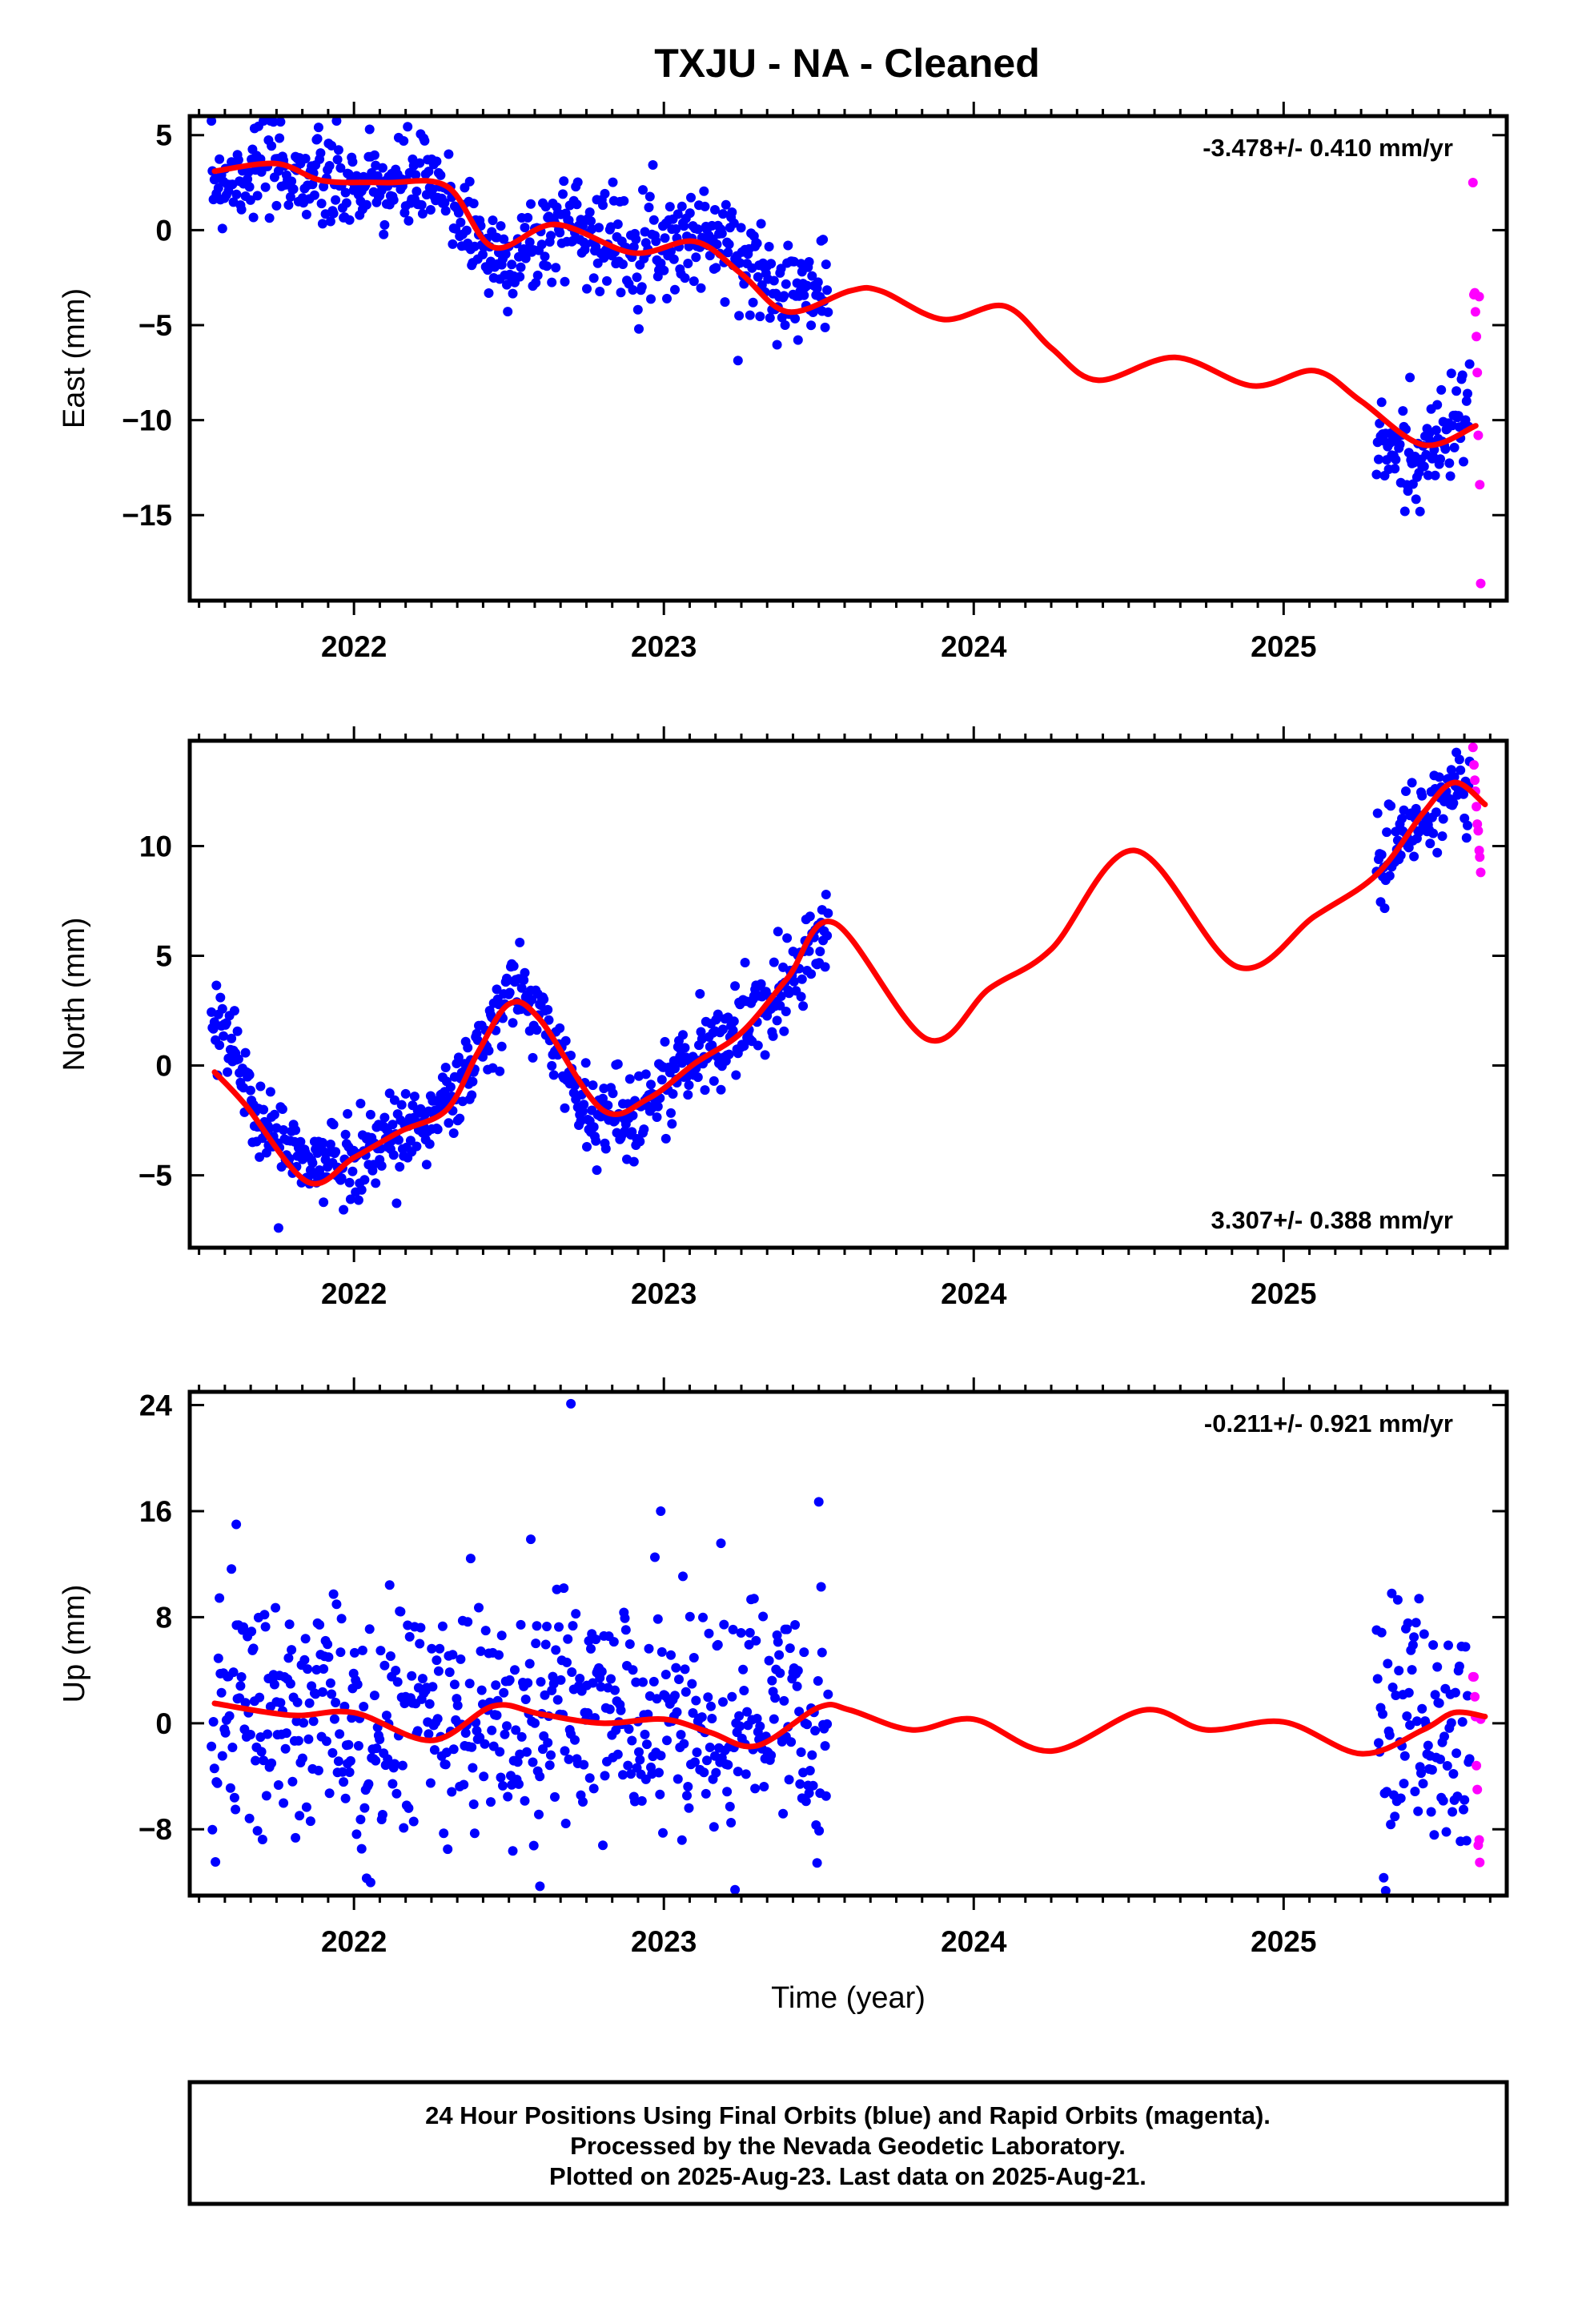 This screenshot has width=1582, height=2324. Describe the element at coordinates (147, 420) in the screenshot. I see `y-tick-label: −10` at that location.